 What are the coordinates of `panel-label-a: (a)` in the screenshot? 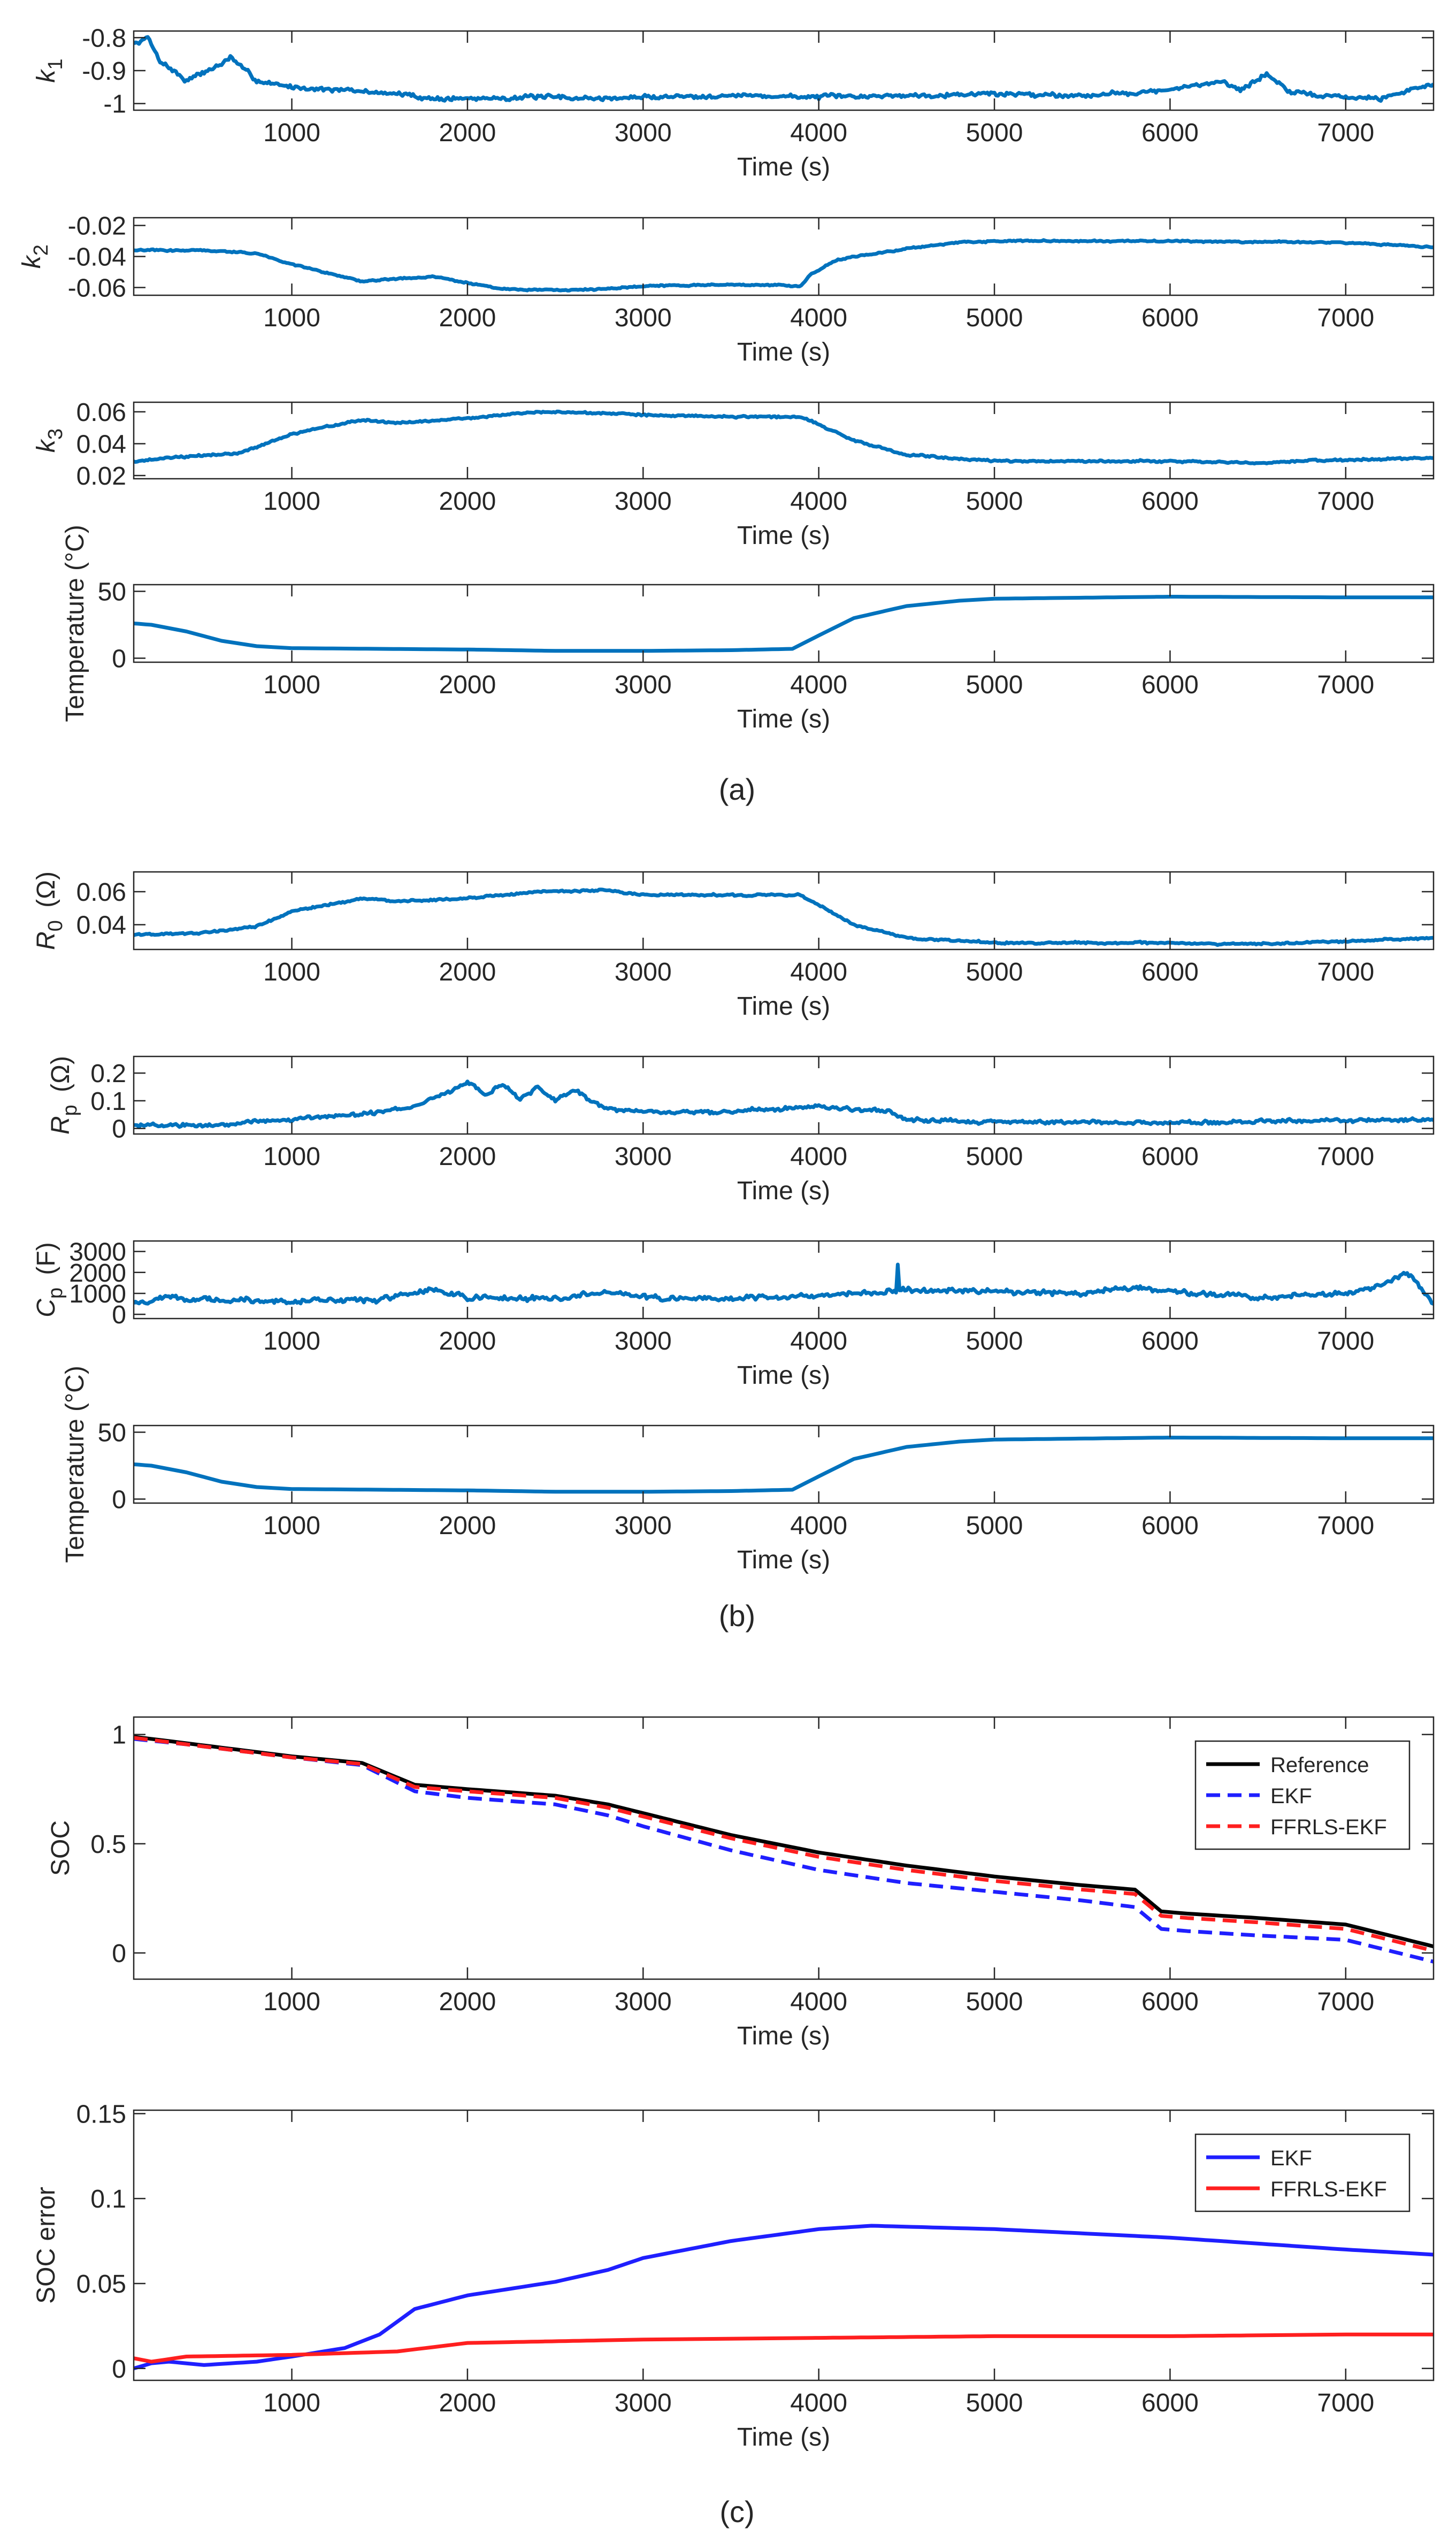 It's located at (737, 789).